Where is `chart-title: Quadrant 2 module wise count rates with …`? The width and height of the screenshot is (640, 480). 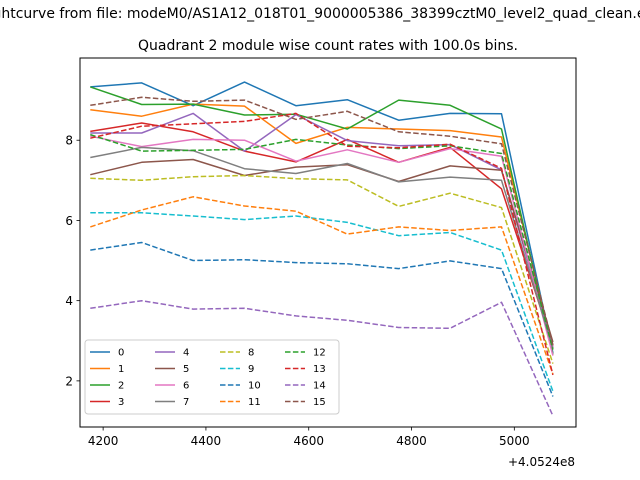
chart-title: Quadrant 2 module wise count rates with … is located at coordinates (328, 46).